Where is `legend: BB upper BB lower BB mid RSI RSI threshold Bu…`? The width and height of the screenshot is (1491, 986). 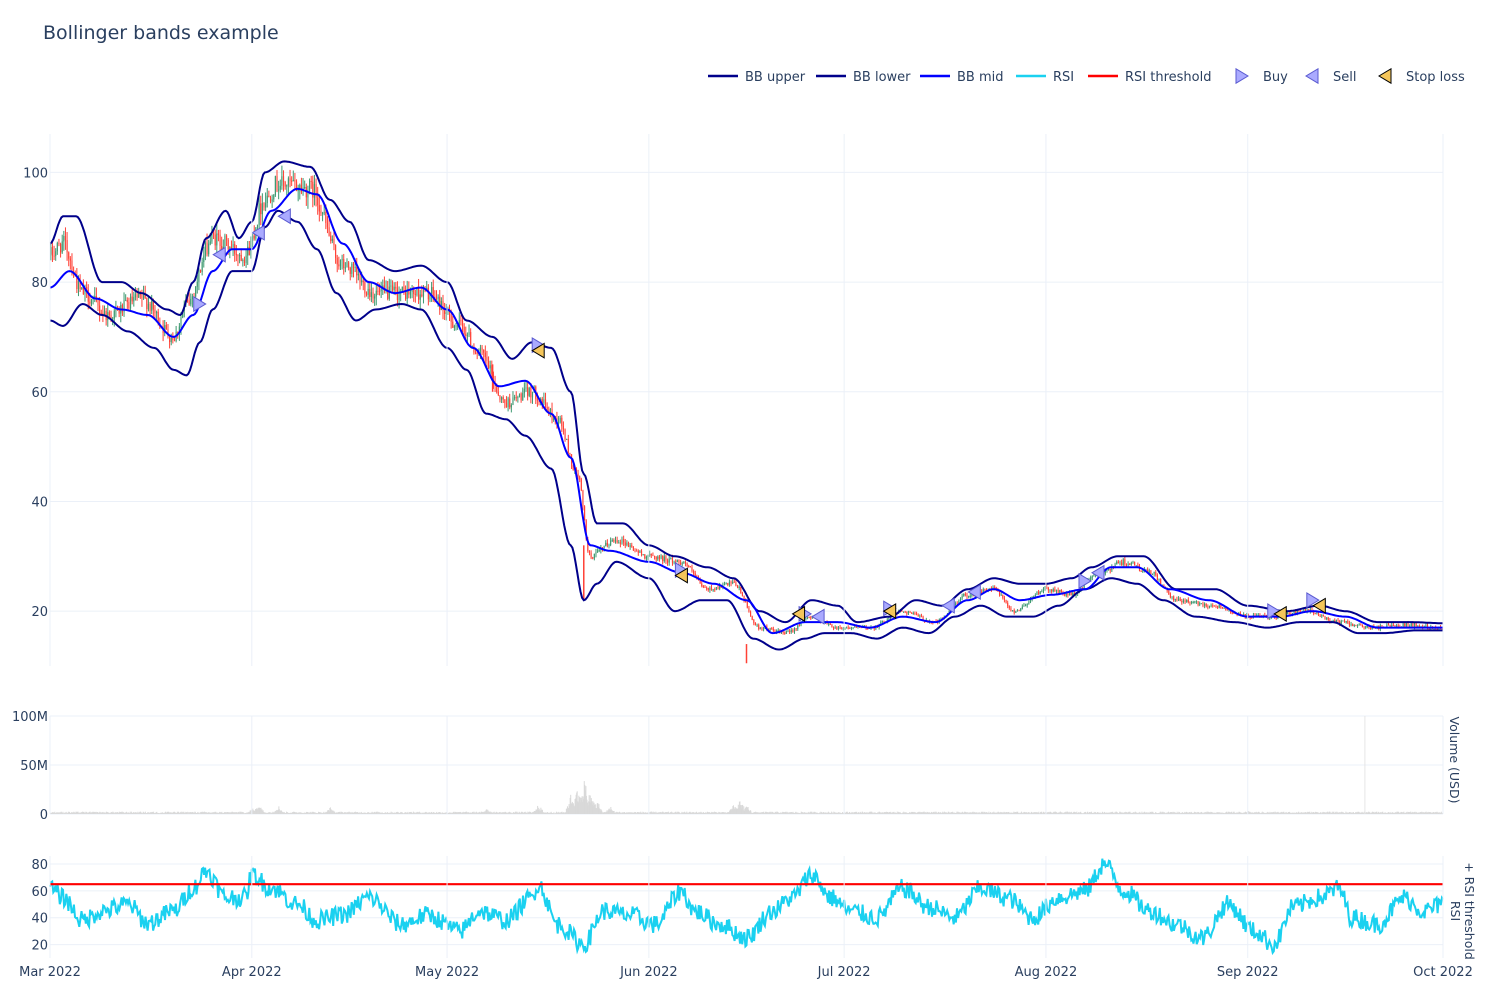
legend: BB upper BB lower BB mid RSI RSI threshold Bu… is located at coordinates (1086, 76).